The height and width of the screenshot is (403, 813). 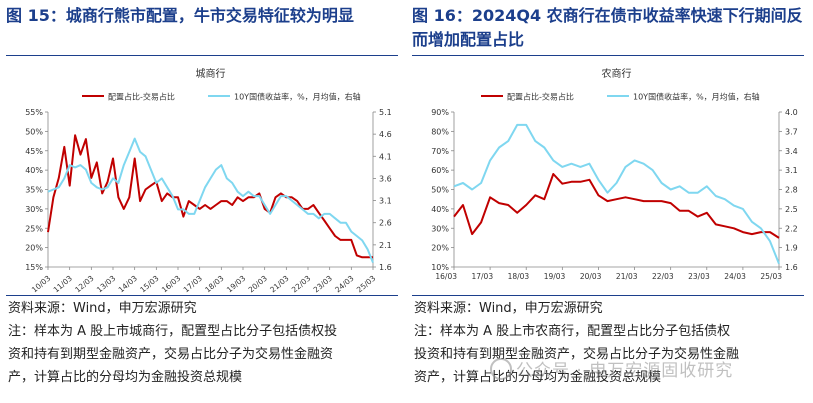 I want to click on x-tick-label: 12/03, so click(x=84, y=283).